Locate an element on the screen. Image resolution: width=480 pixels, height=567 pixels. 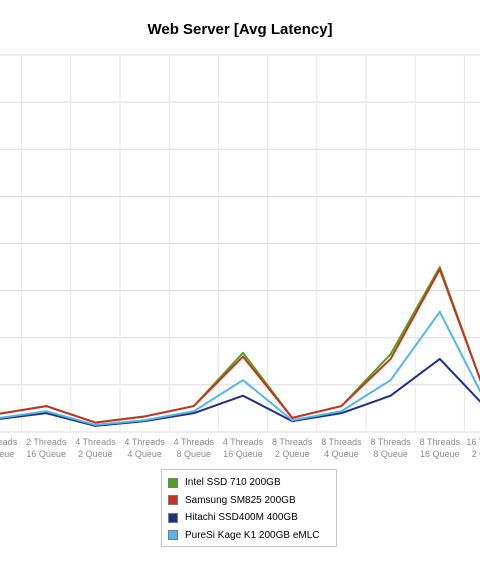
x-tick-label: 16 Threads is located at coordinates (473, 442).